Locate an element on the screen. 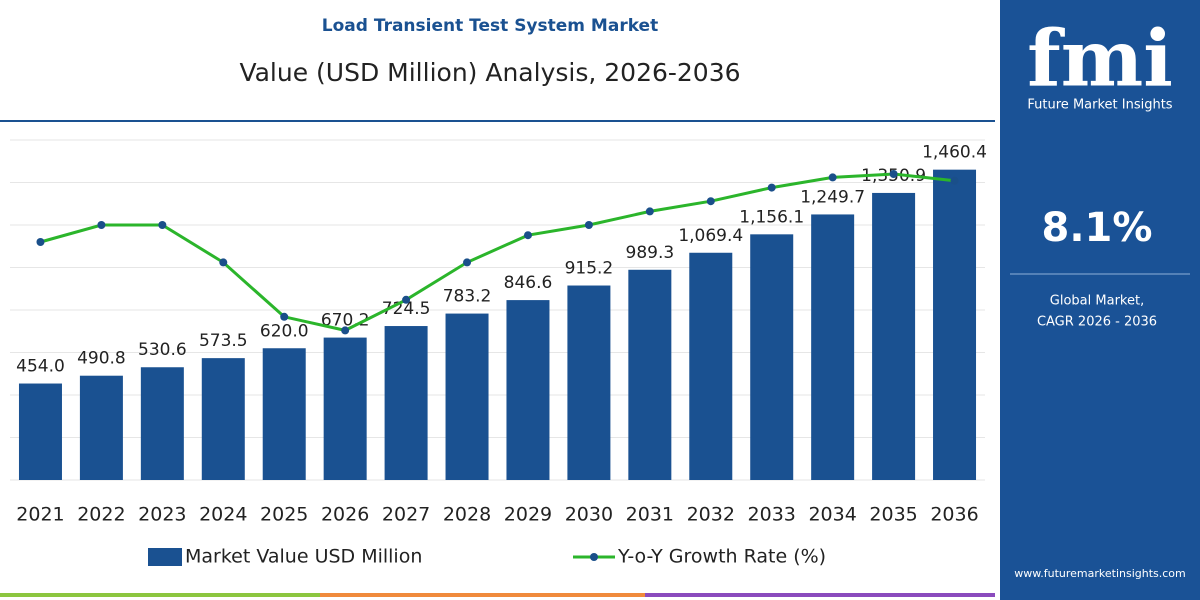 The width and height of the screenshot is (1200, 600). value-label: 573.5 is located at coordinates (223, 341).